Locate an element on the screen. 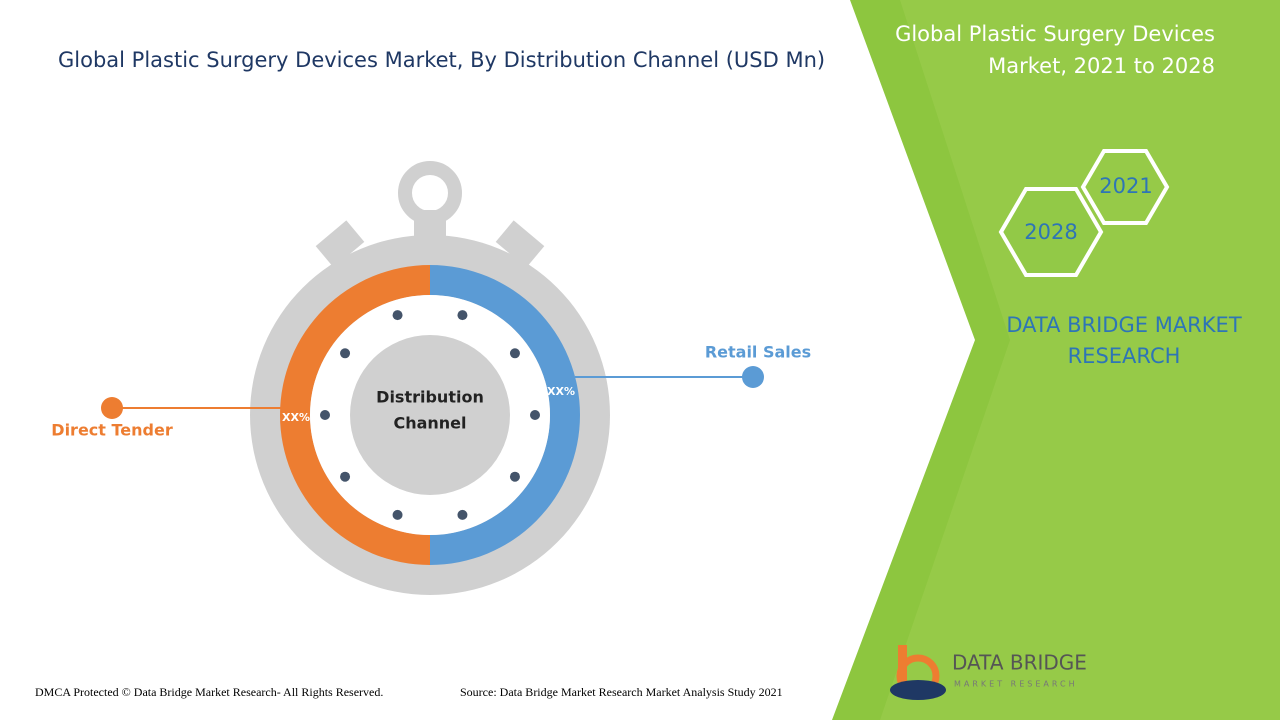 This screenshot has width=1280, height=724. logo is located at coordinates (918, 672).